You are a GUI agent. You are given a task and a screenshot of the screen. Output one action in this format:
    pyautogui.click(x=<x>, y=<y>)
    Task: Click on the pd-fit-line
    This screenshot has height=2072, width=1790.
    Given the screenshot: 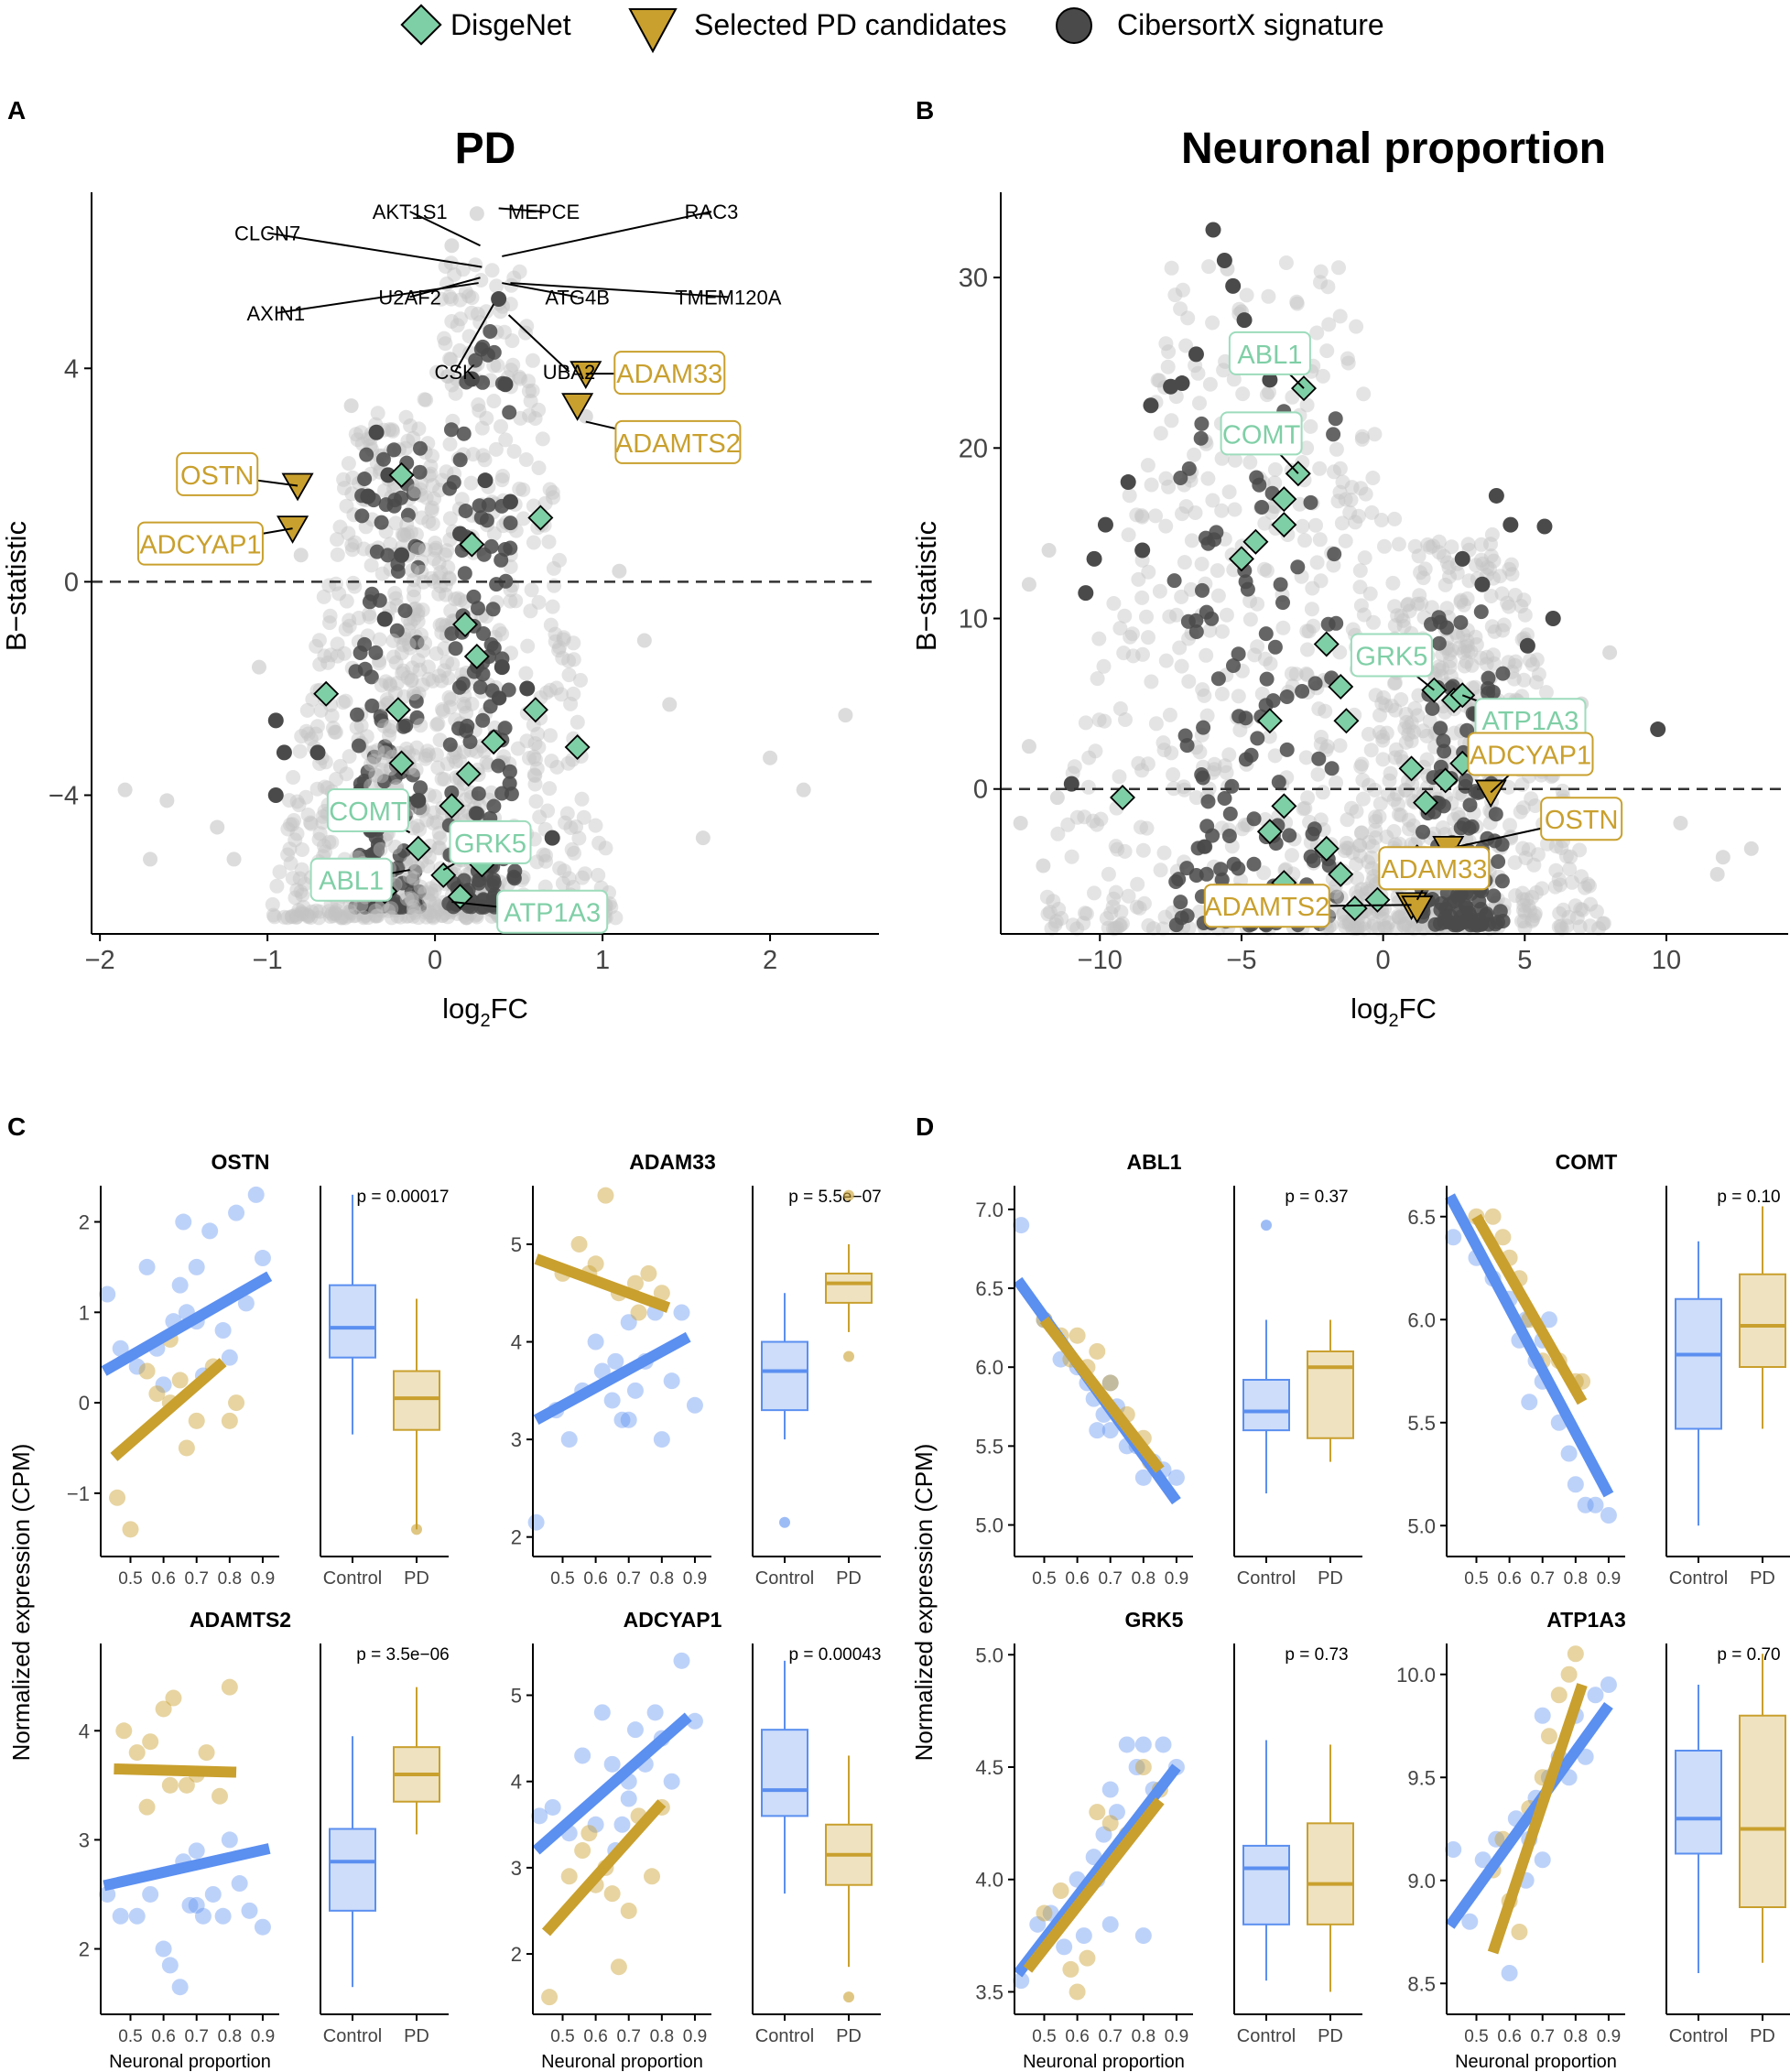 What is the action you would take?
    pyautogui.click(x=1529, y=1309)
    